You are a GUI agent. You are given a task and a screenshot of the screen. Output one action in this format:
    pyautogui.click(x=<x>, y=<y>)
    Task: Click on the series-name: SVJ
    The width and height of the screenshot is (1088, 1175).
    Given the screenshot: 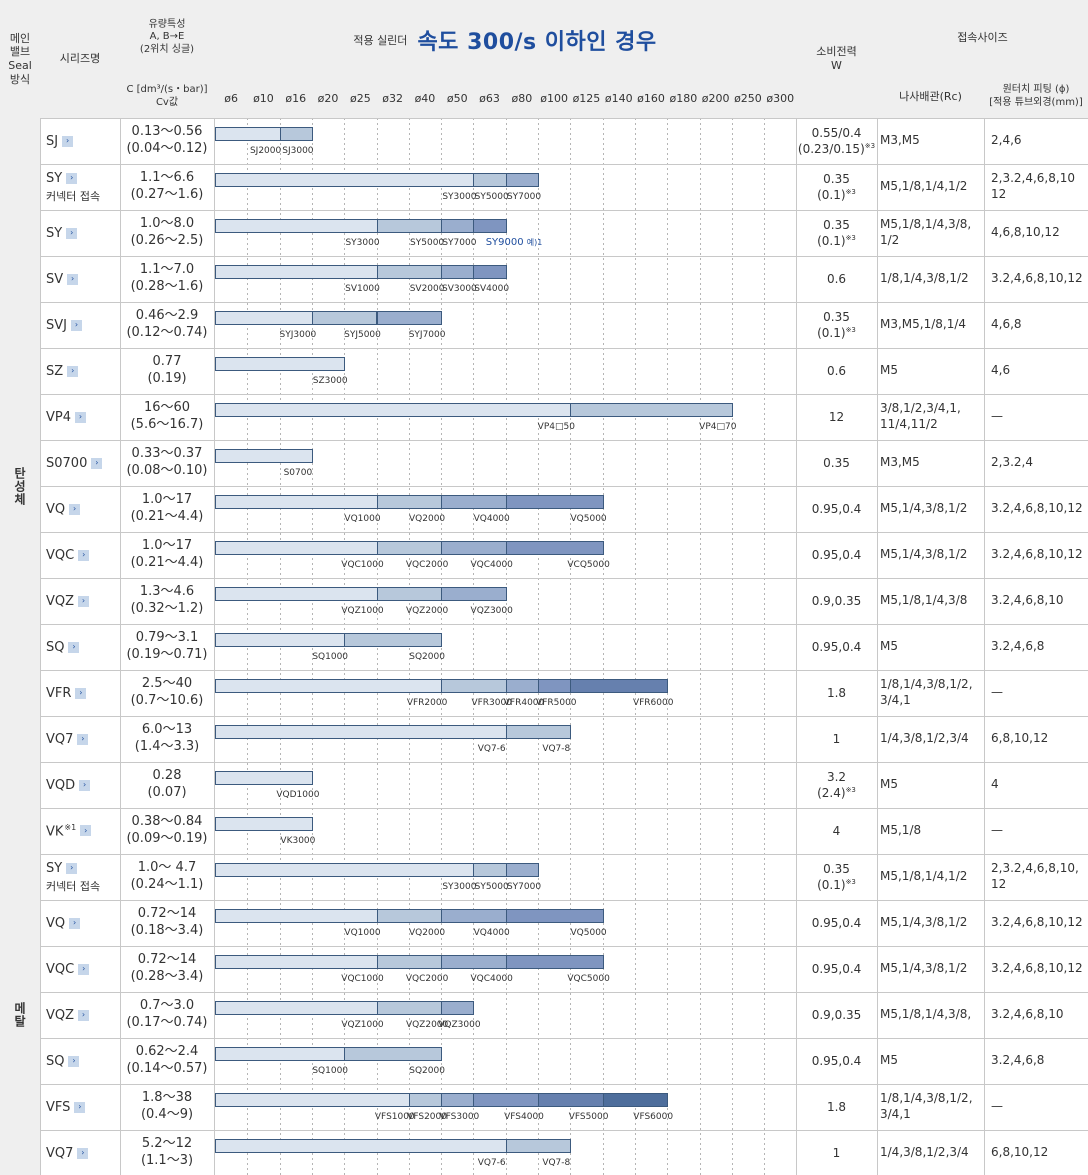 What is the action you would take?
    pyautogui.click(x=56, y=325)
    